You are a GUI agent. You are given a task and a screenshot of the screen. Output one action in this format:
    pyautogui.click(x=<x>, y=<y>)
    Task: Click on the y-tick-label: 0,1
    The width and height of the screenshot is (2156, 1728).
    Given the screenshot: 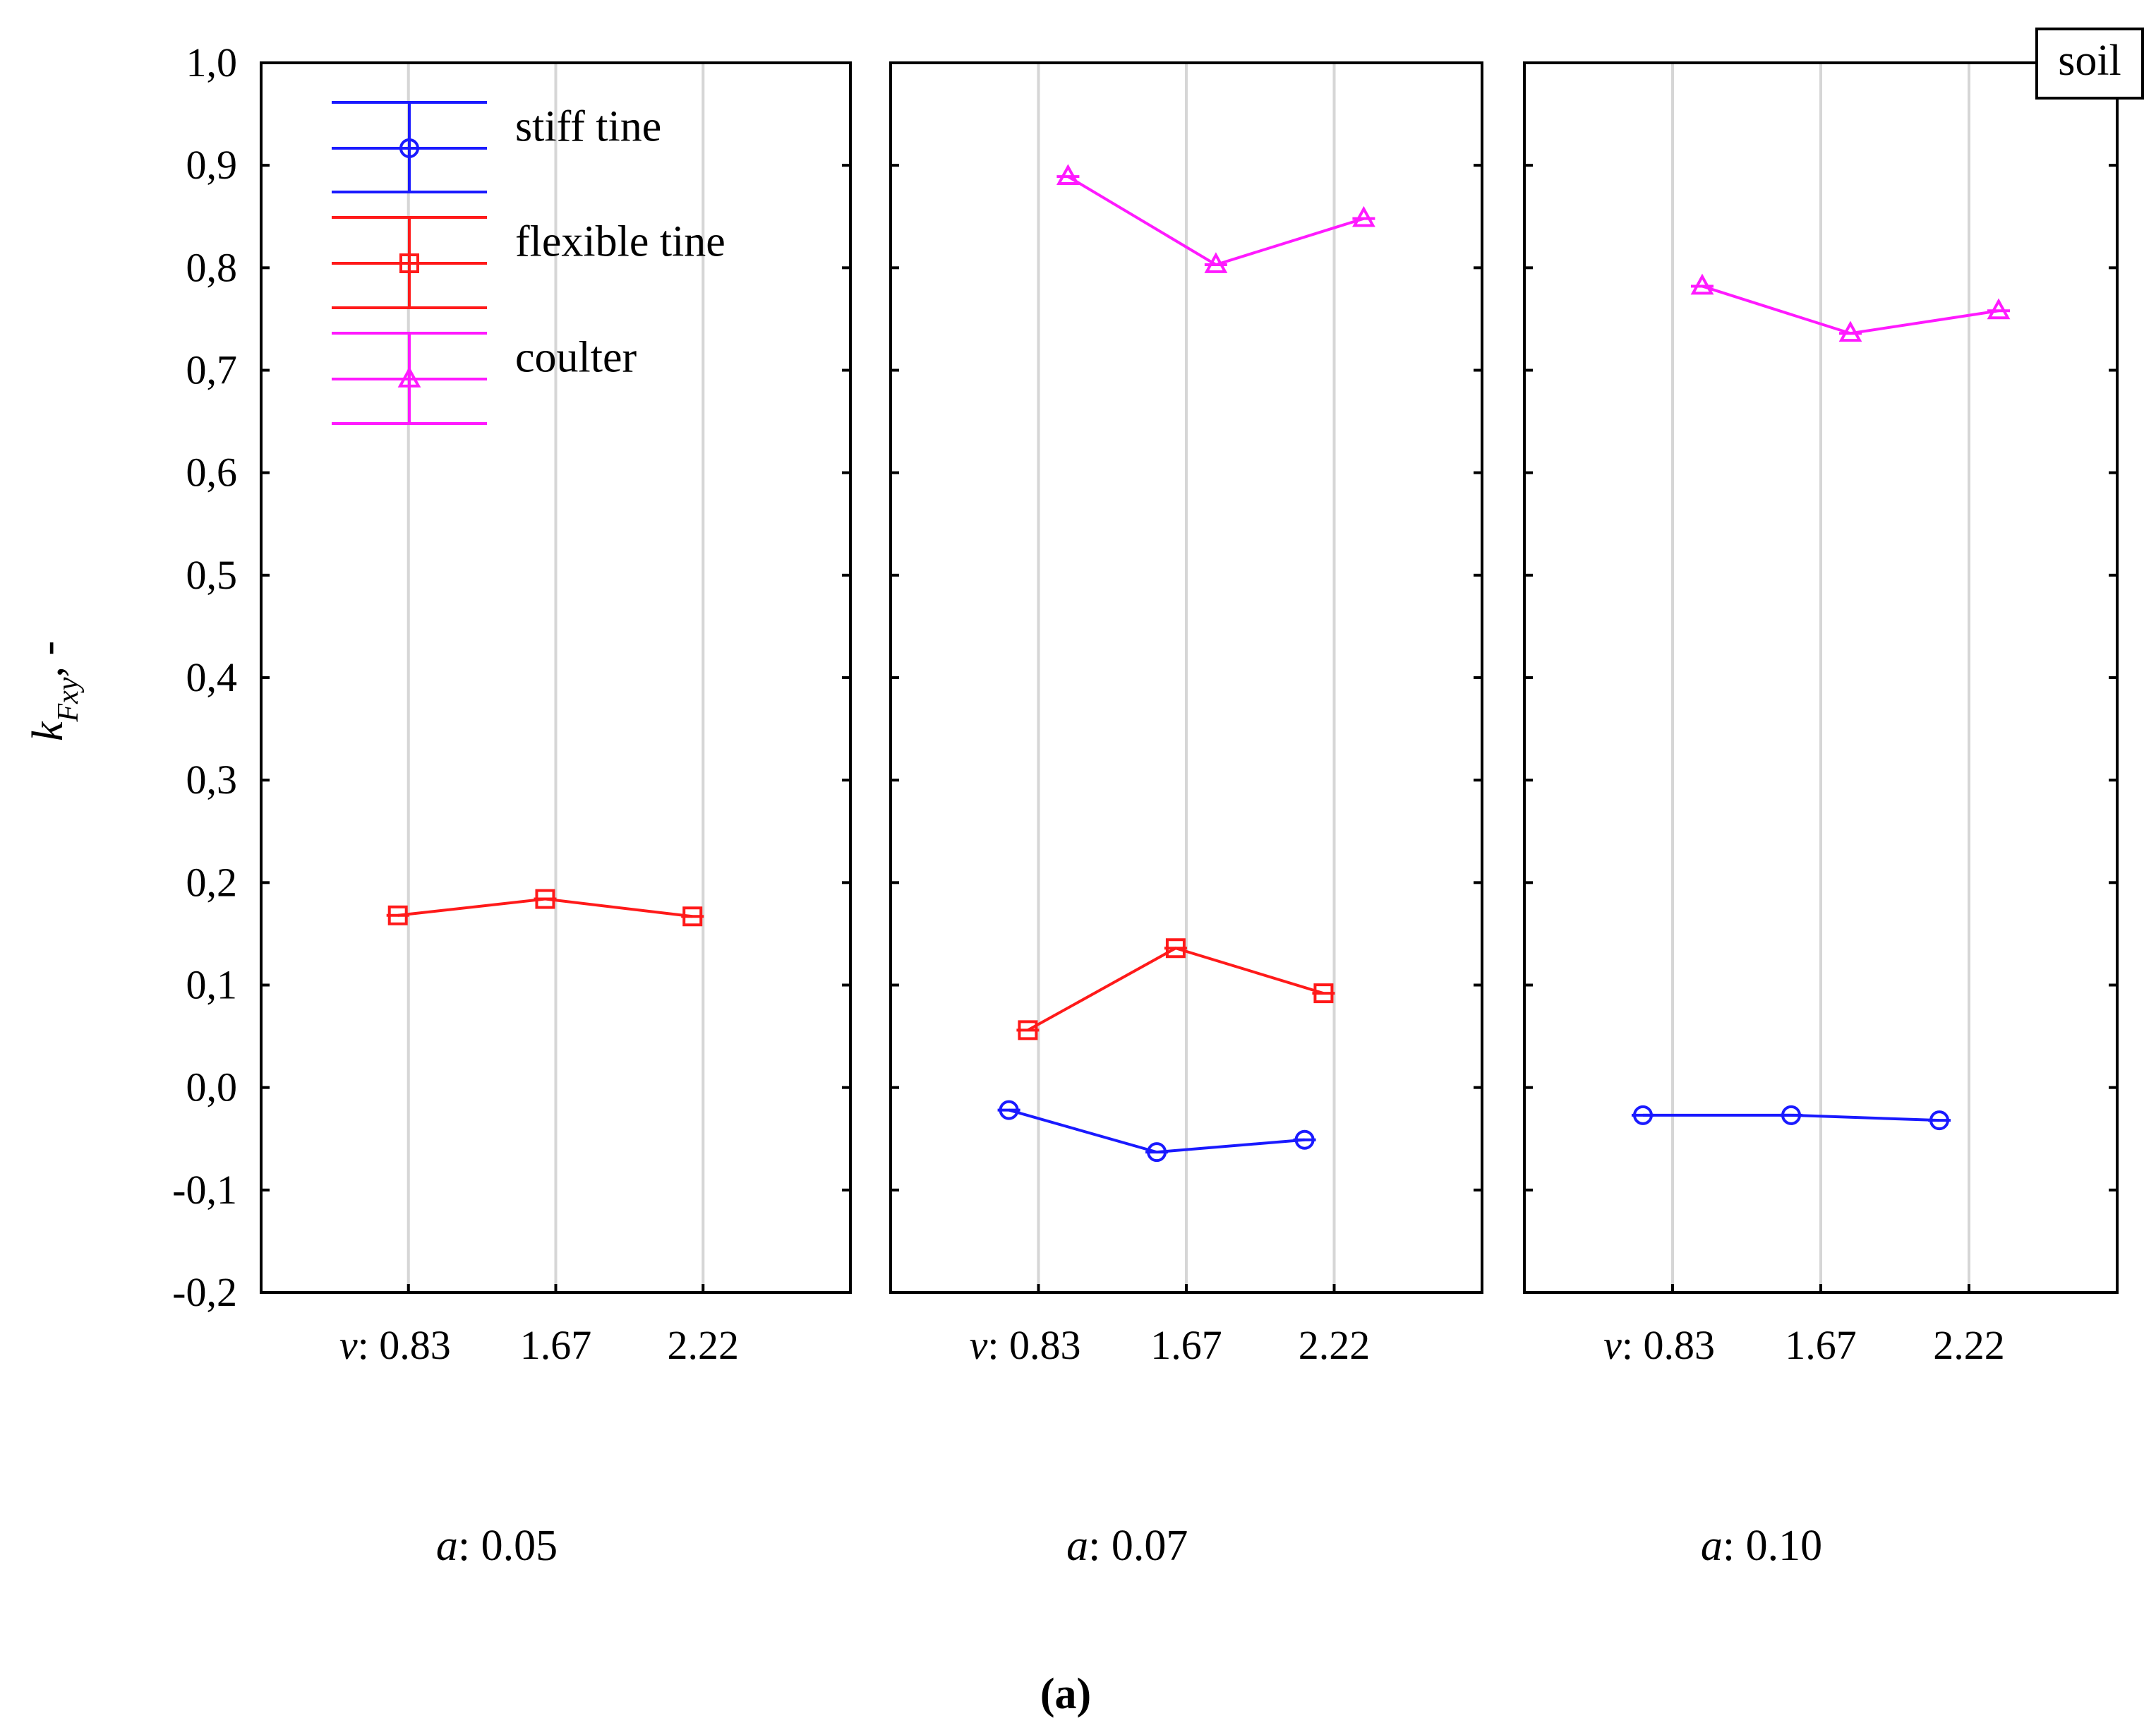 What is the action you would take?
    pyautogui.click(x=212, y=985)
    